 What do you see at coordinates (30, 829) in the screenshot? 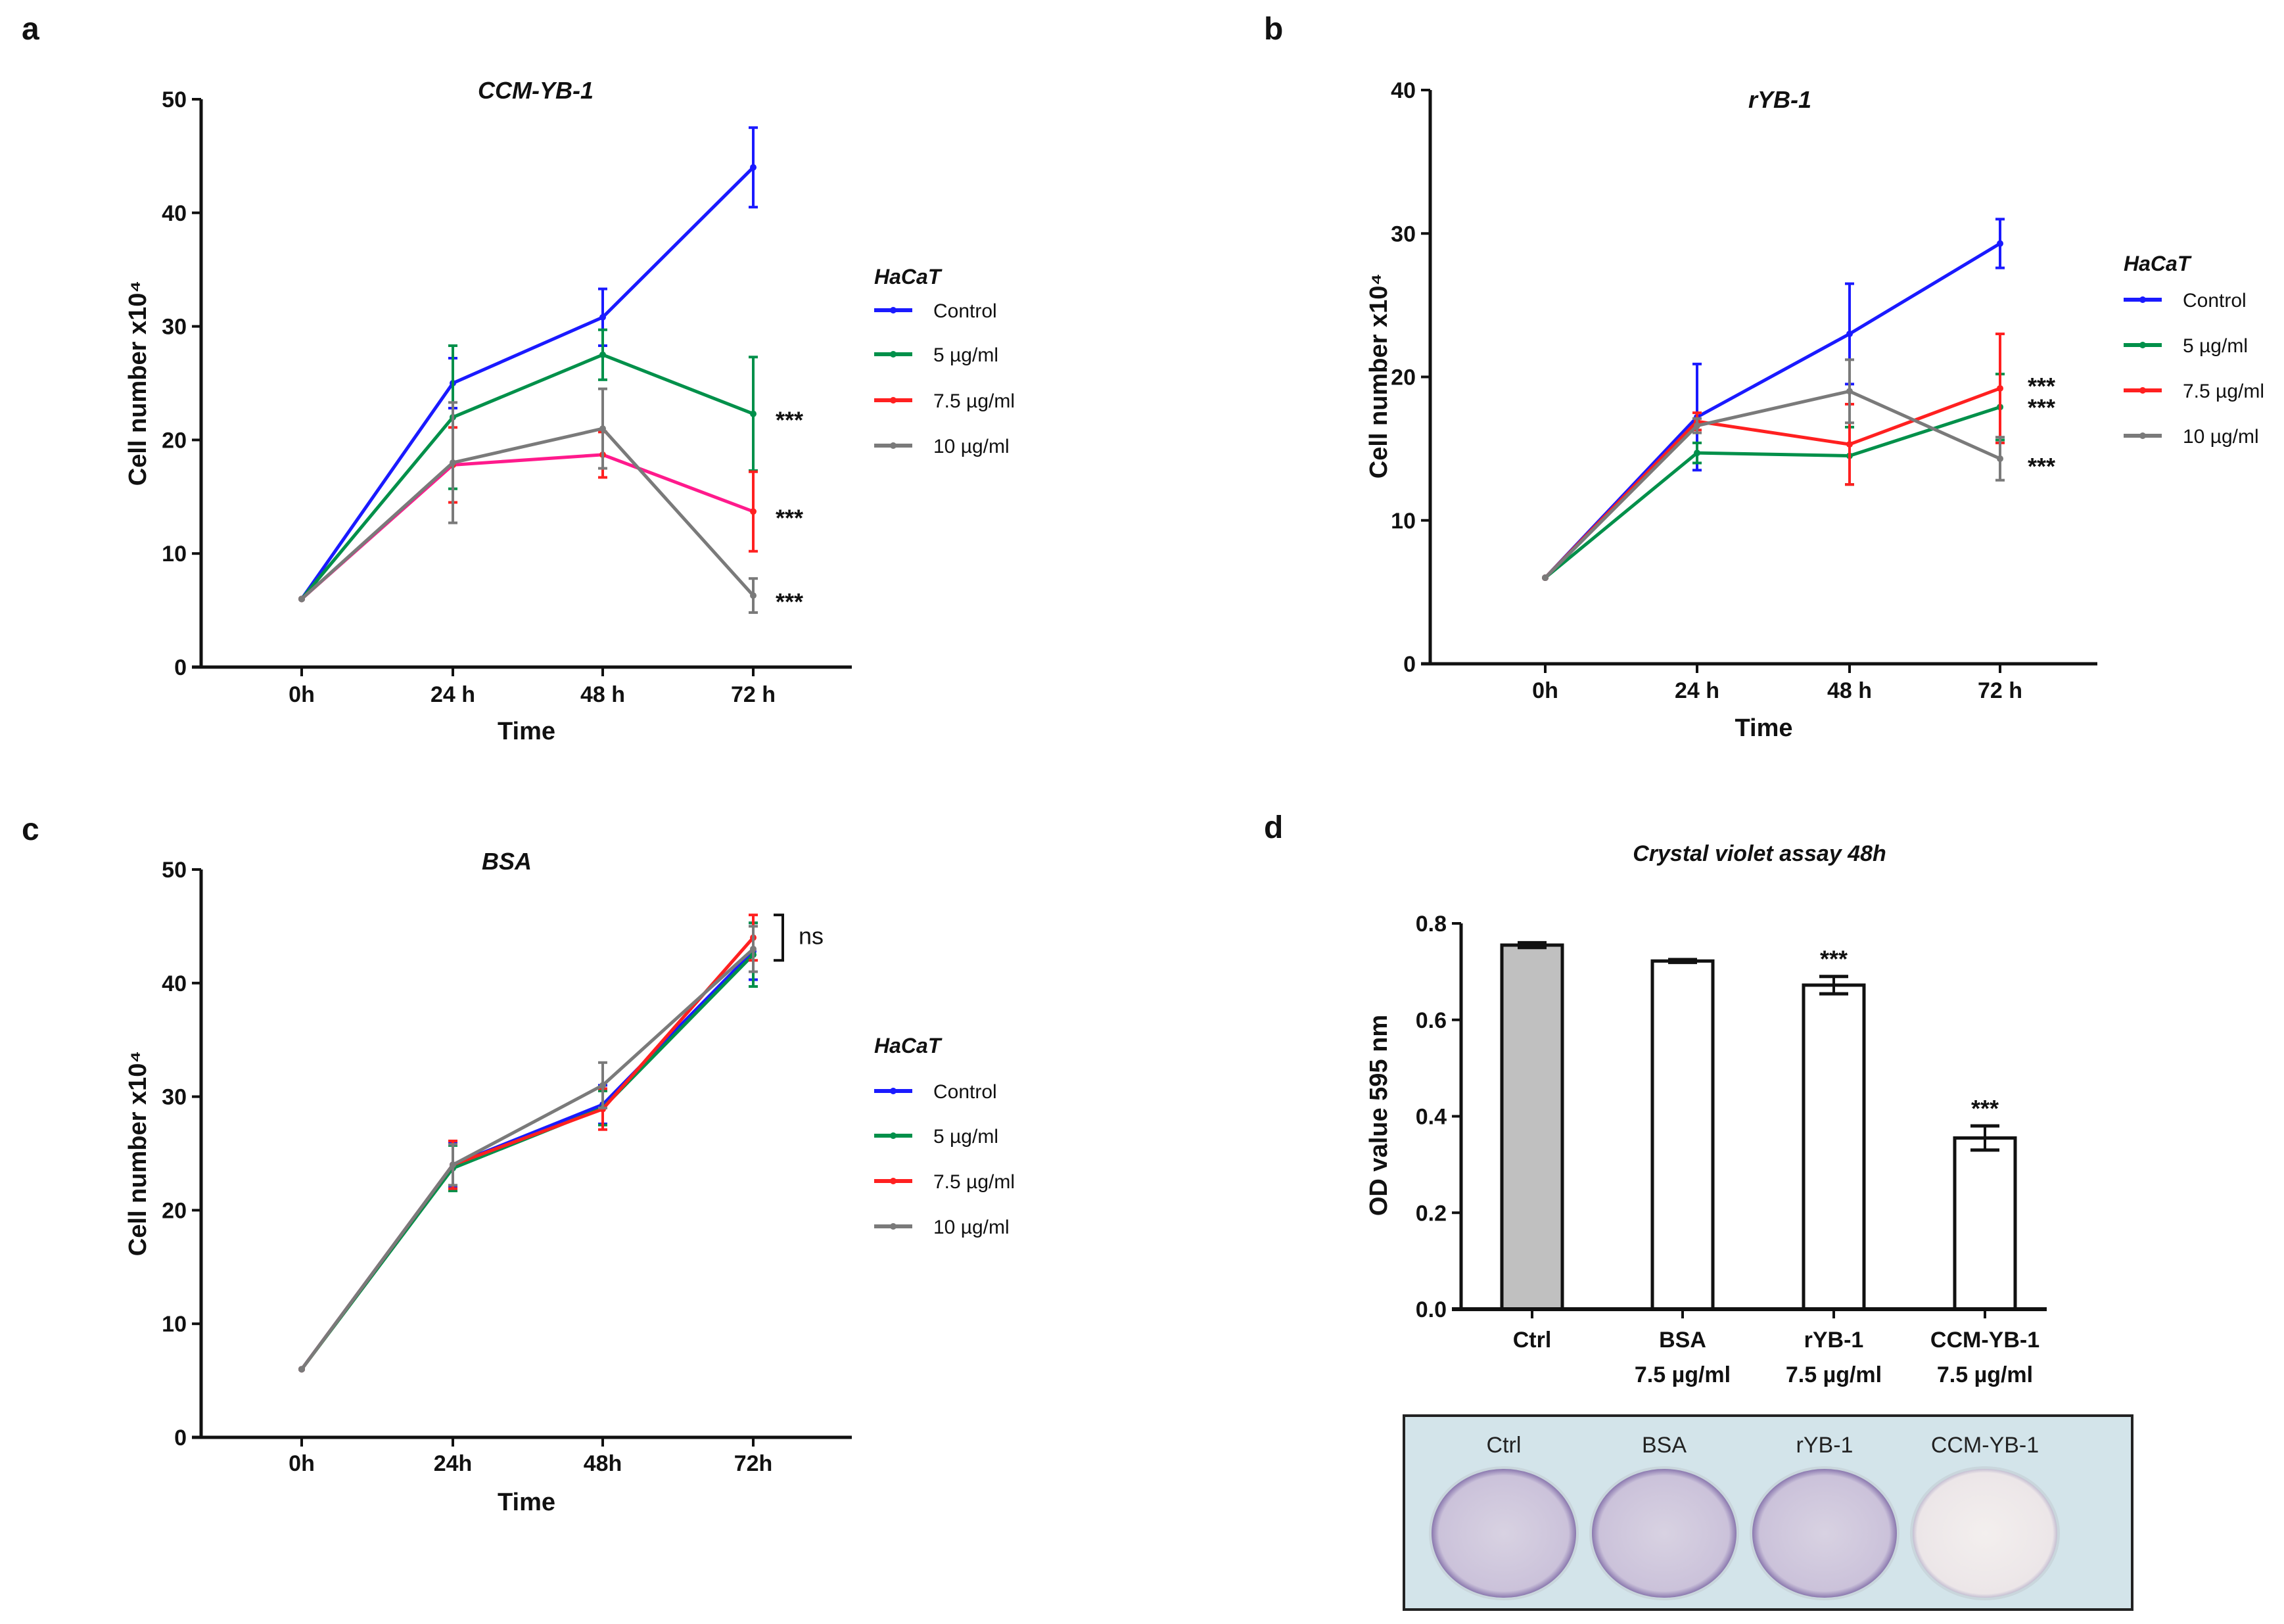
I see `panel-letter: c` at bounding box center [30, 829].